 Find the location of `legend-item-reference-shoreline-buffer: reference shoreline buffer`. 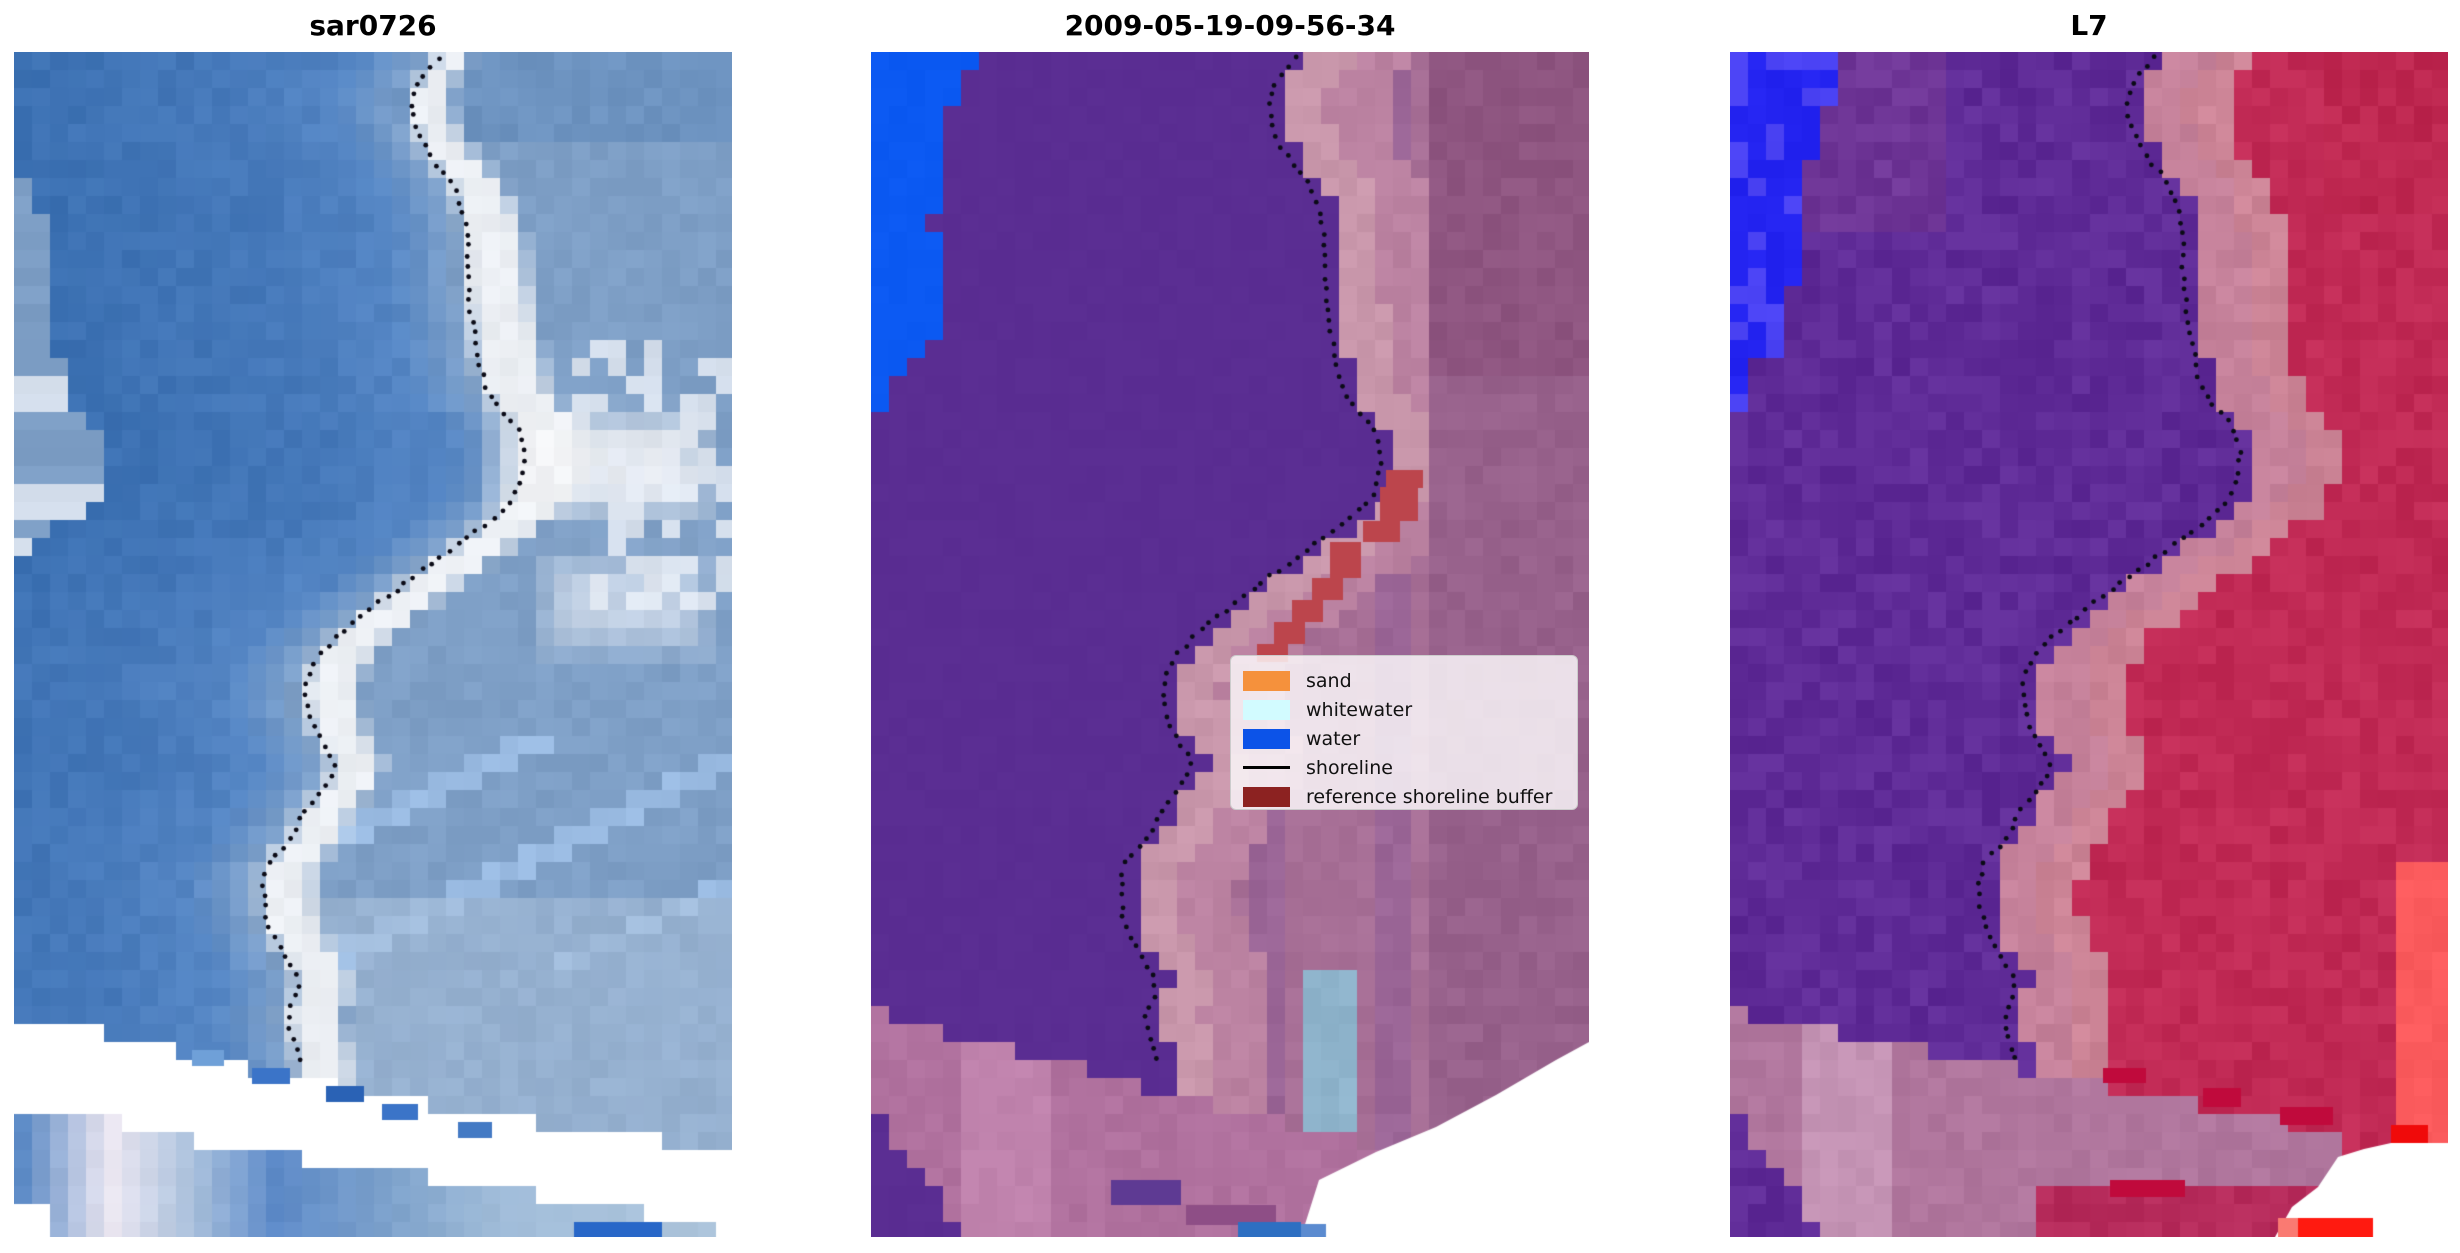

legend-item-reference-shoreline-buffer: reference shoreline buffer is located at coordinates (1403, 796).